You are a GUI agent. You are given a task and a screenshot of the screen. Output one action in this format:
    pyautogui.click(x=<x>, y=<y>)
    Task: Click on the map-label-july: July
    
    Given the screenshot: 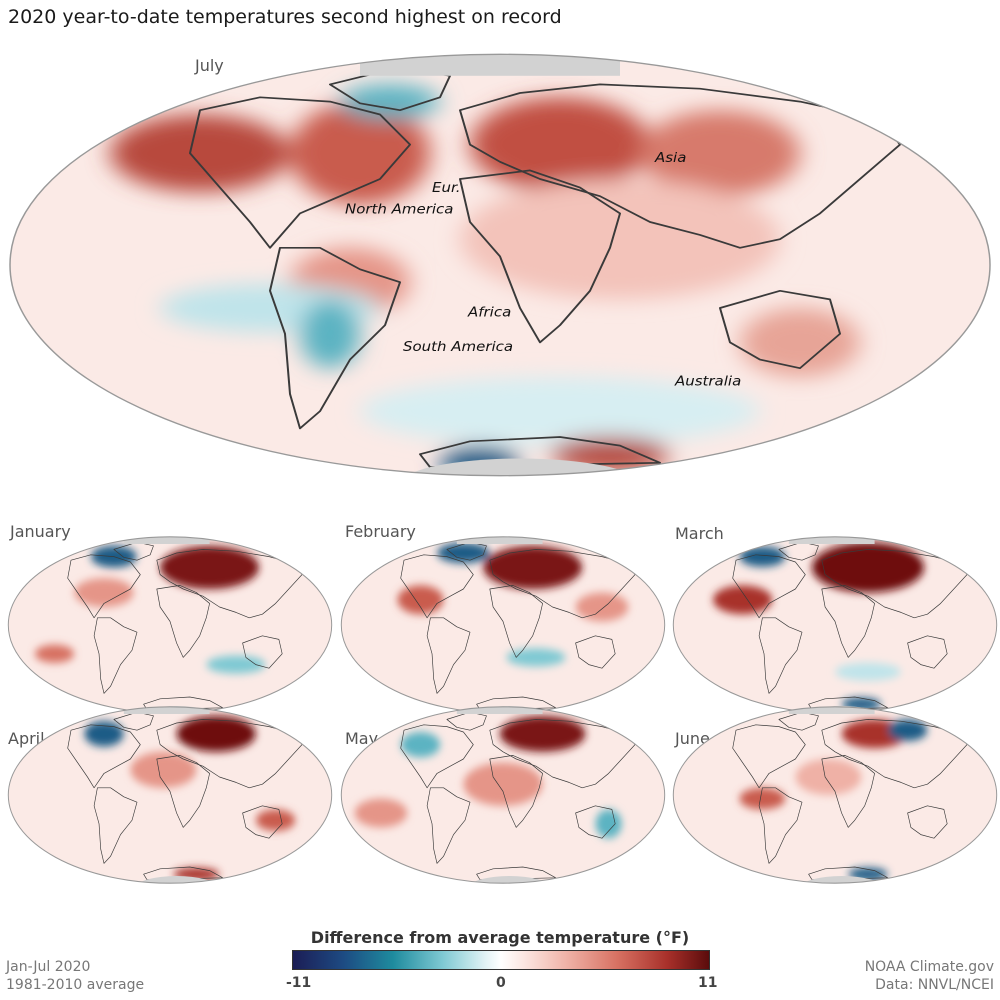 What is the action you would take?
    pyautogui.click(x=209, y=65)
    